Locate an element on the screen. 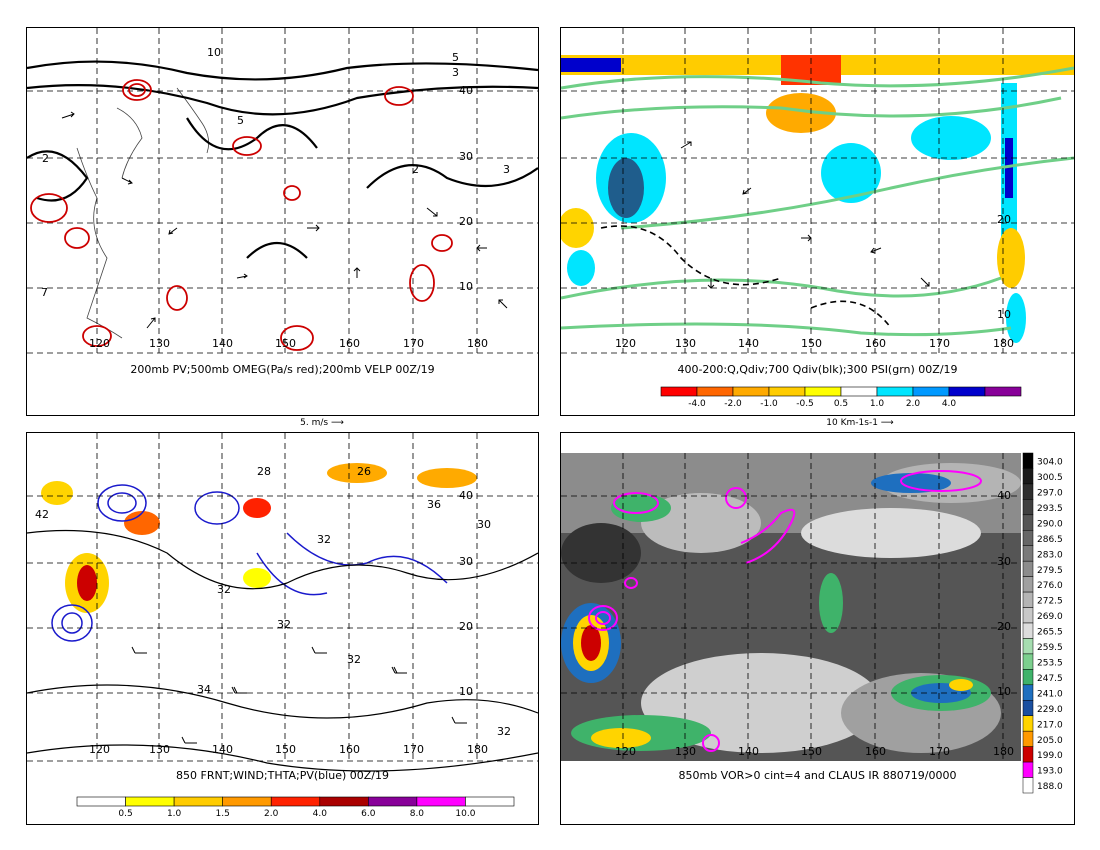  ref-vector-label: 10 Km-1s-1 is located at coordinates (852, 423).